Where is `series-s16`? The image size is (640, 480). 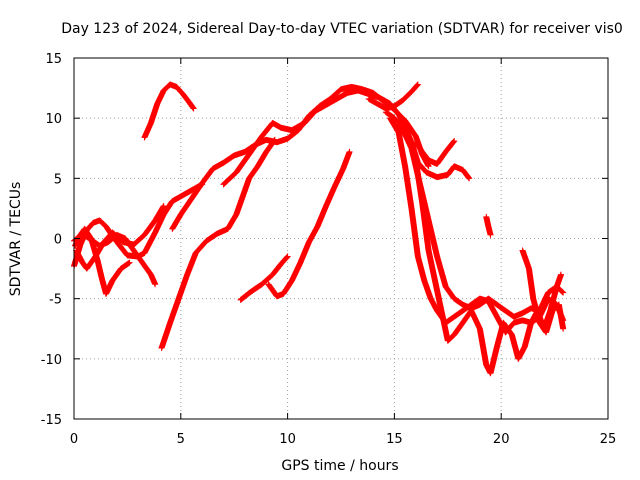 series-s16 is located at coordinates (543, 291).